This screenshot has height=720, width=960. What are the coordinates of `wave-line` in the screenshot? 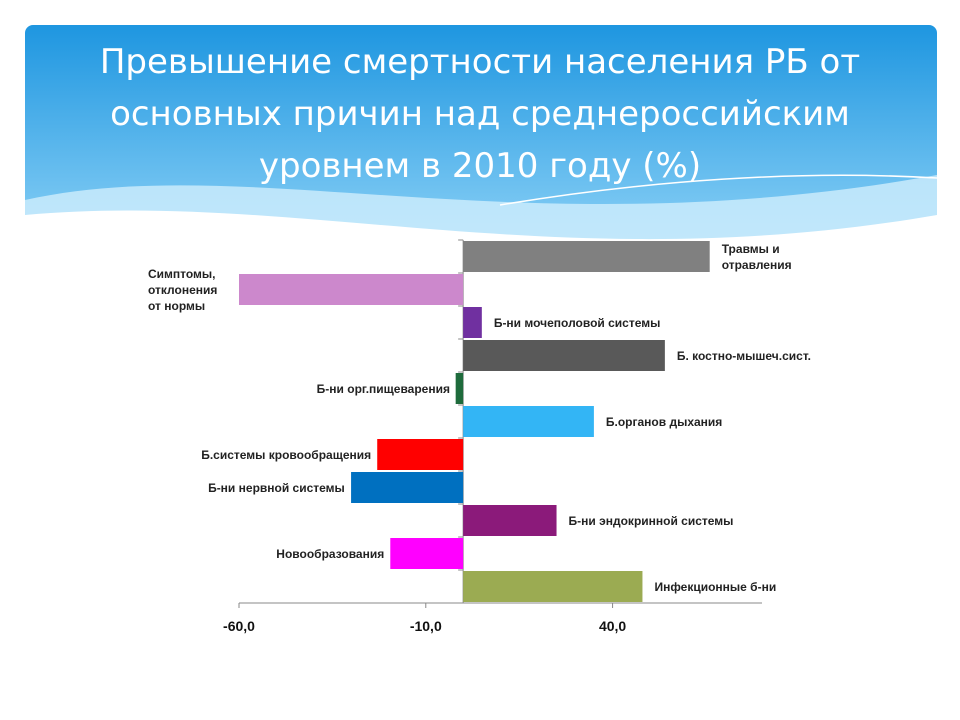 It's located at (718, 190).